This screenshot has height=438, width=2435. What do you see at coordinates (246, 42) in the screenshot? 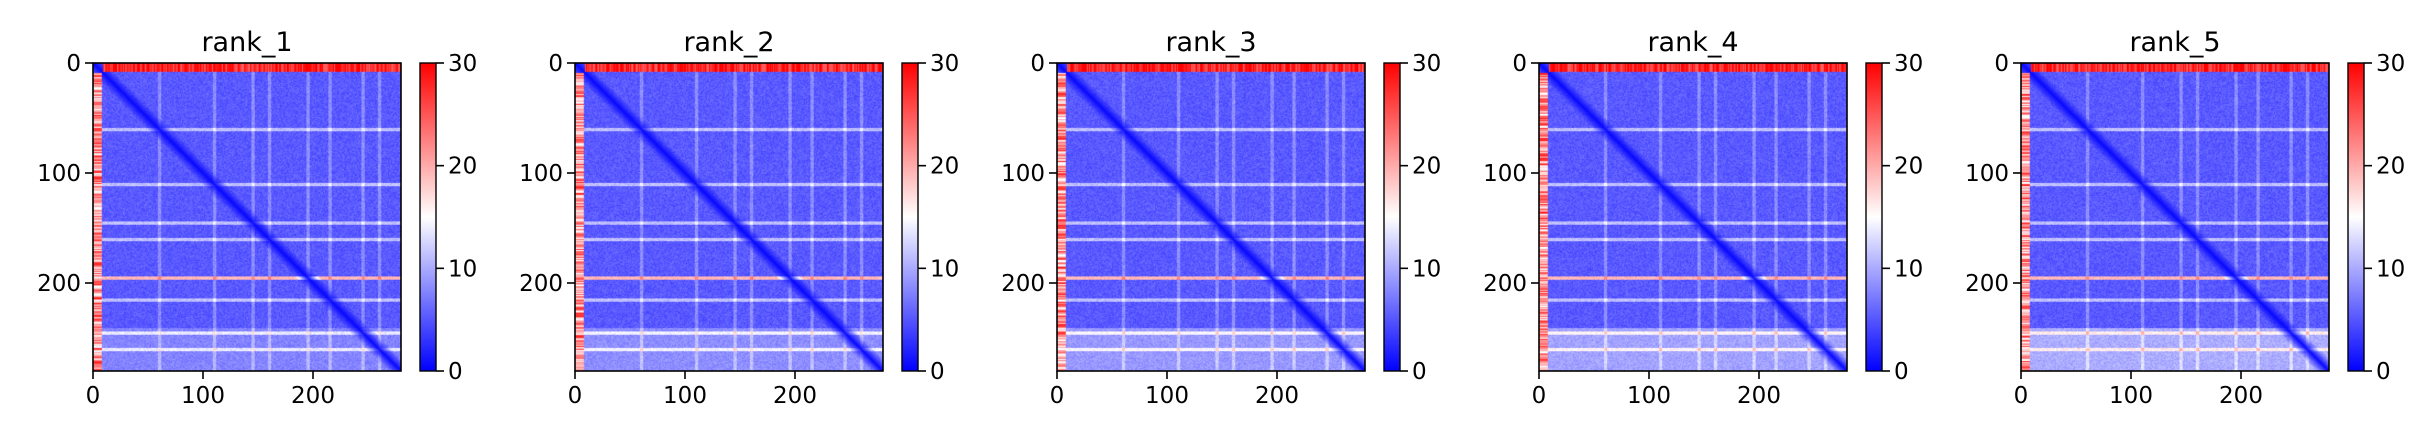
I see `chart-title: rank_1` at bounding box center [246, 42].